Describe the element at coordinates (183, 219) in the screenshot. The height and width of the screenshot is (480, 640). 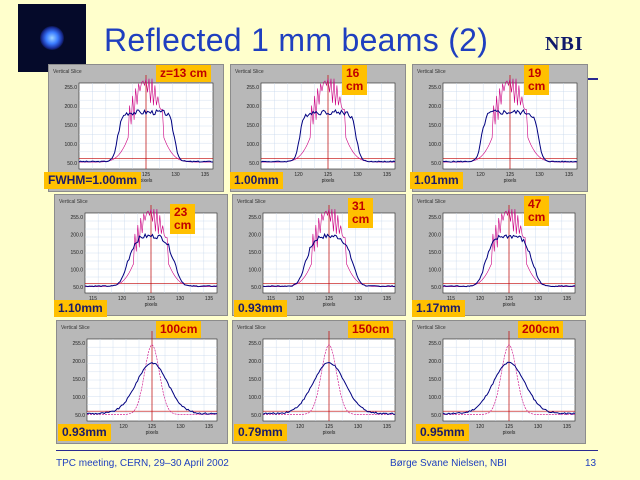
I see `distance-label-4: 23 cm` at that location.